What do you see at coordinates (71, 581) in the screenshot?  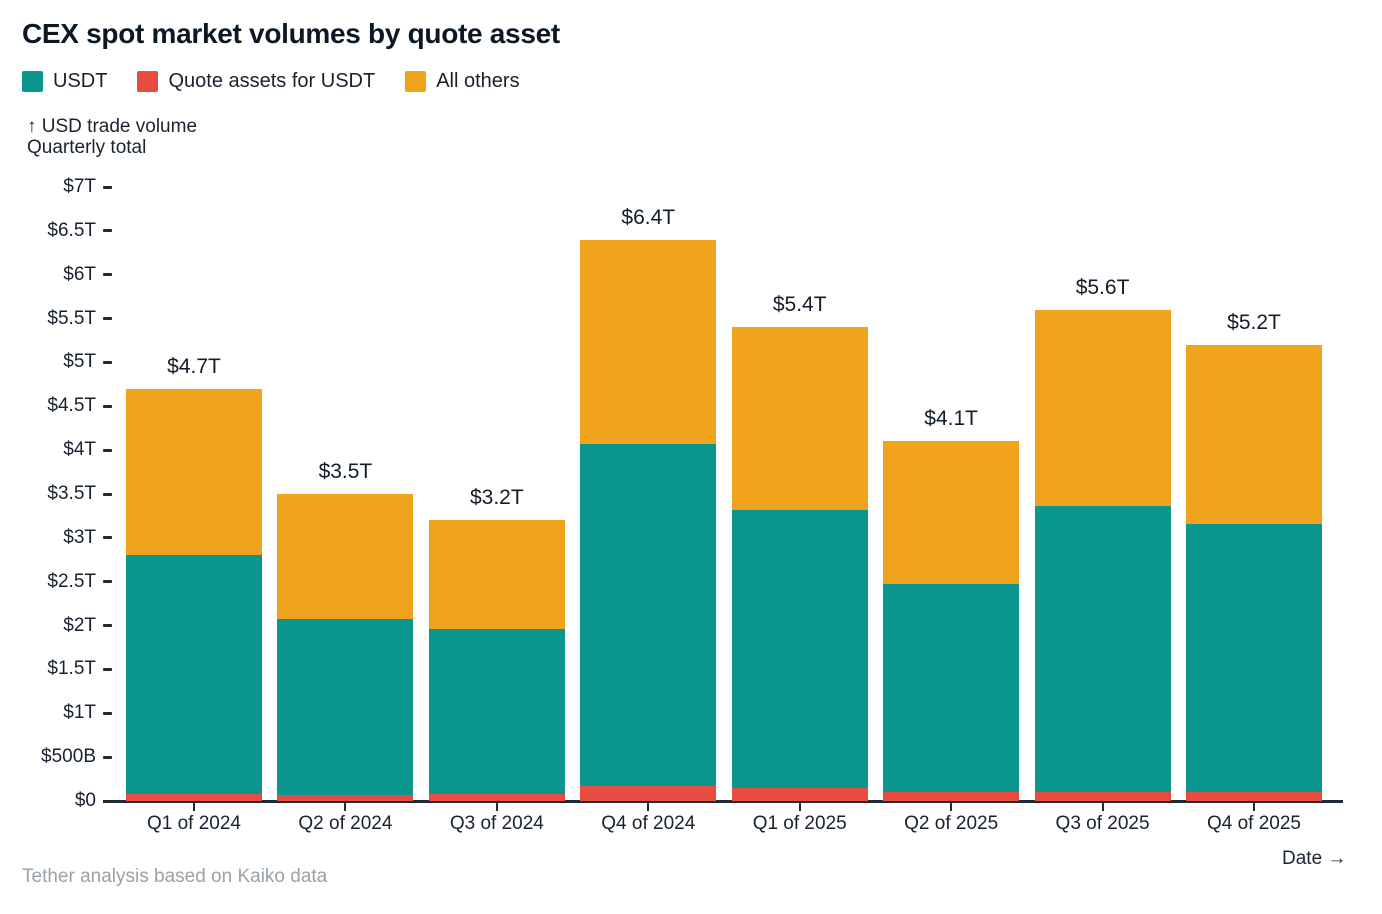 I see `y-tick-label: $2.5T` at bounding box center [71, 581].